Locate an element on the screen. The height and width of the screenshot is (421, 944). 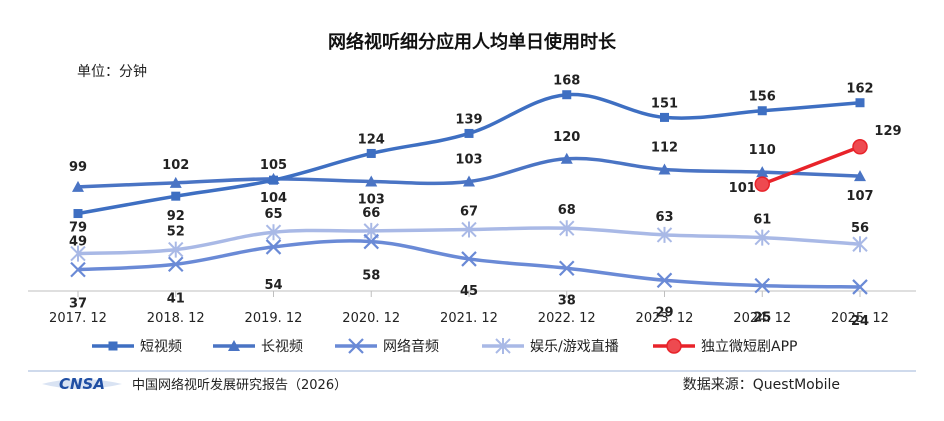
label-net-audio: 29 is located at coordinates (664, 312).